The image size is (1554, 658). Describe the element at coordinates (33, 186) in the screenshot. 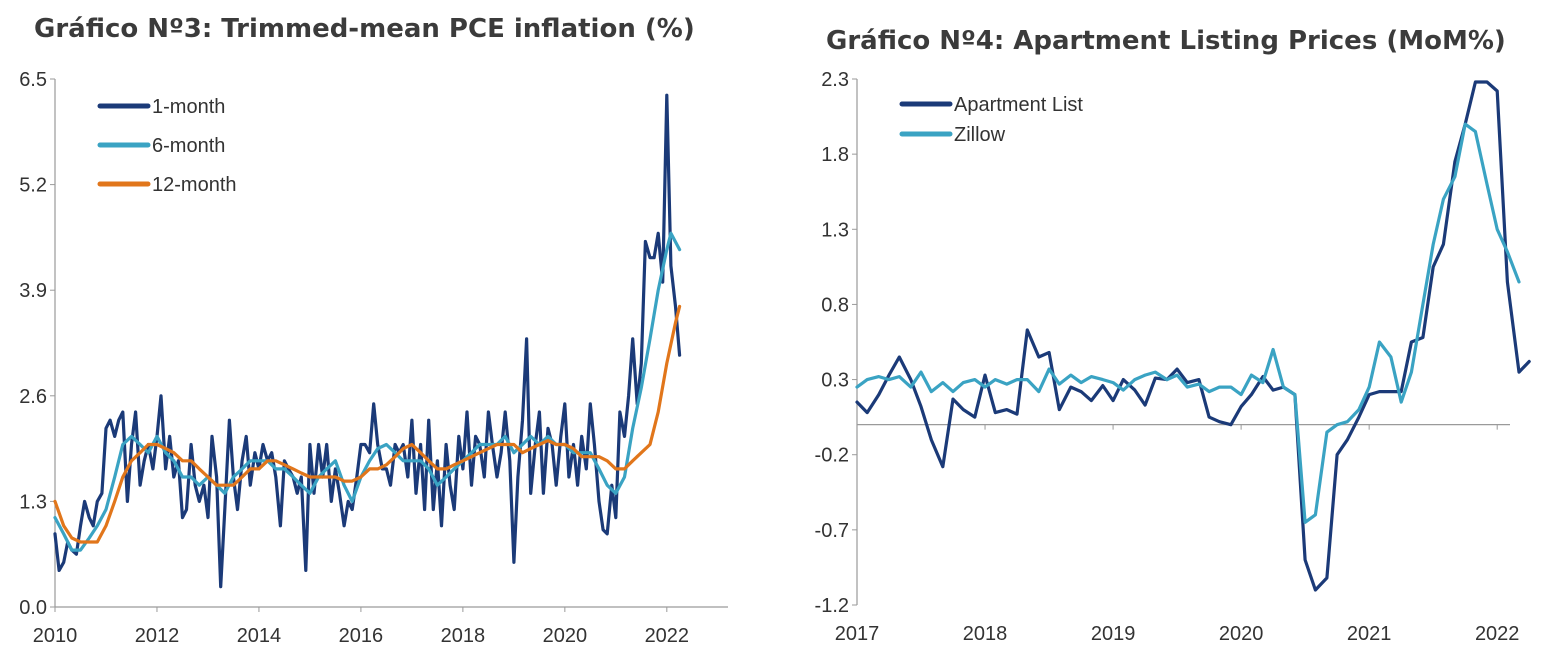

I see `y-tick-label: 5.2` at that location.